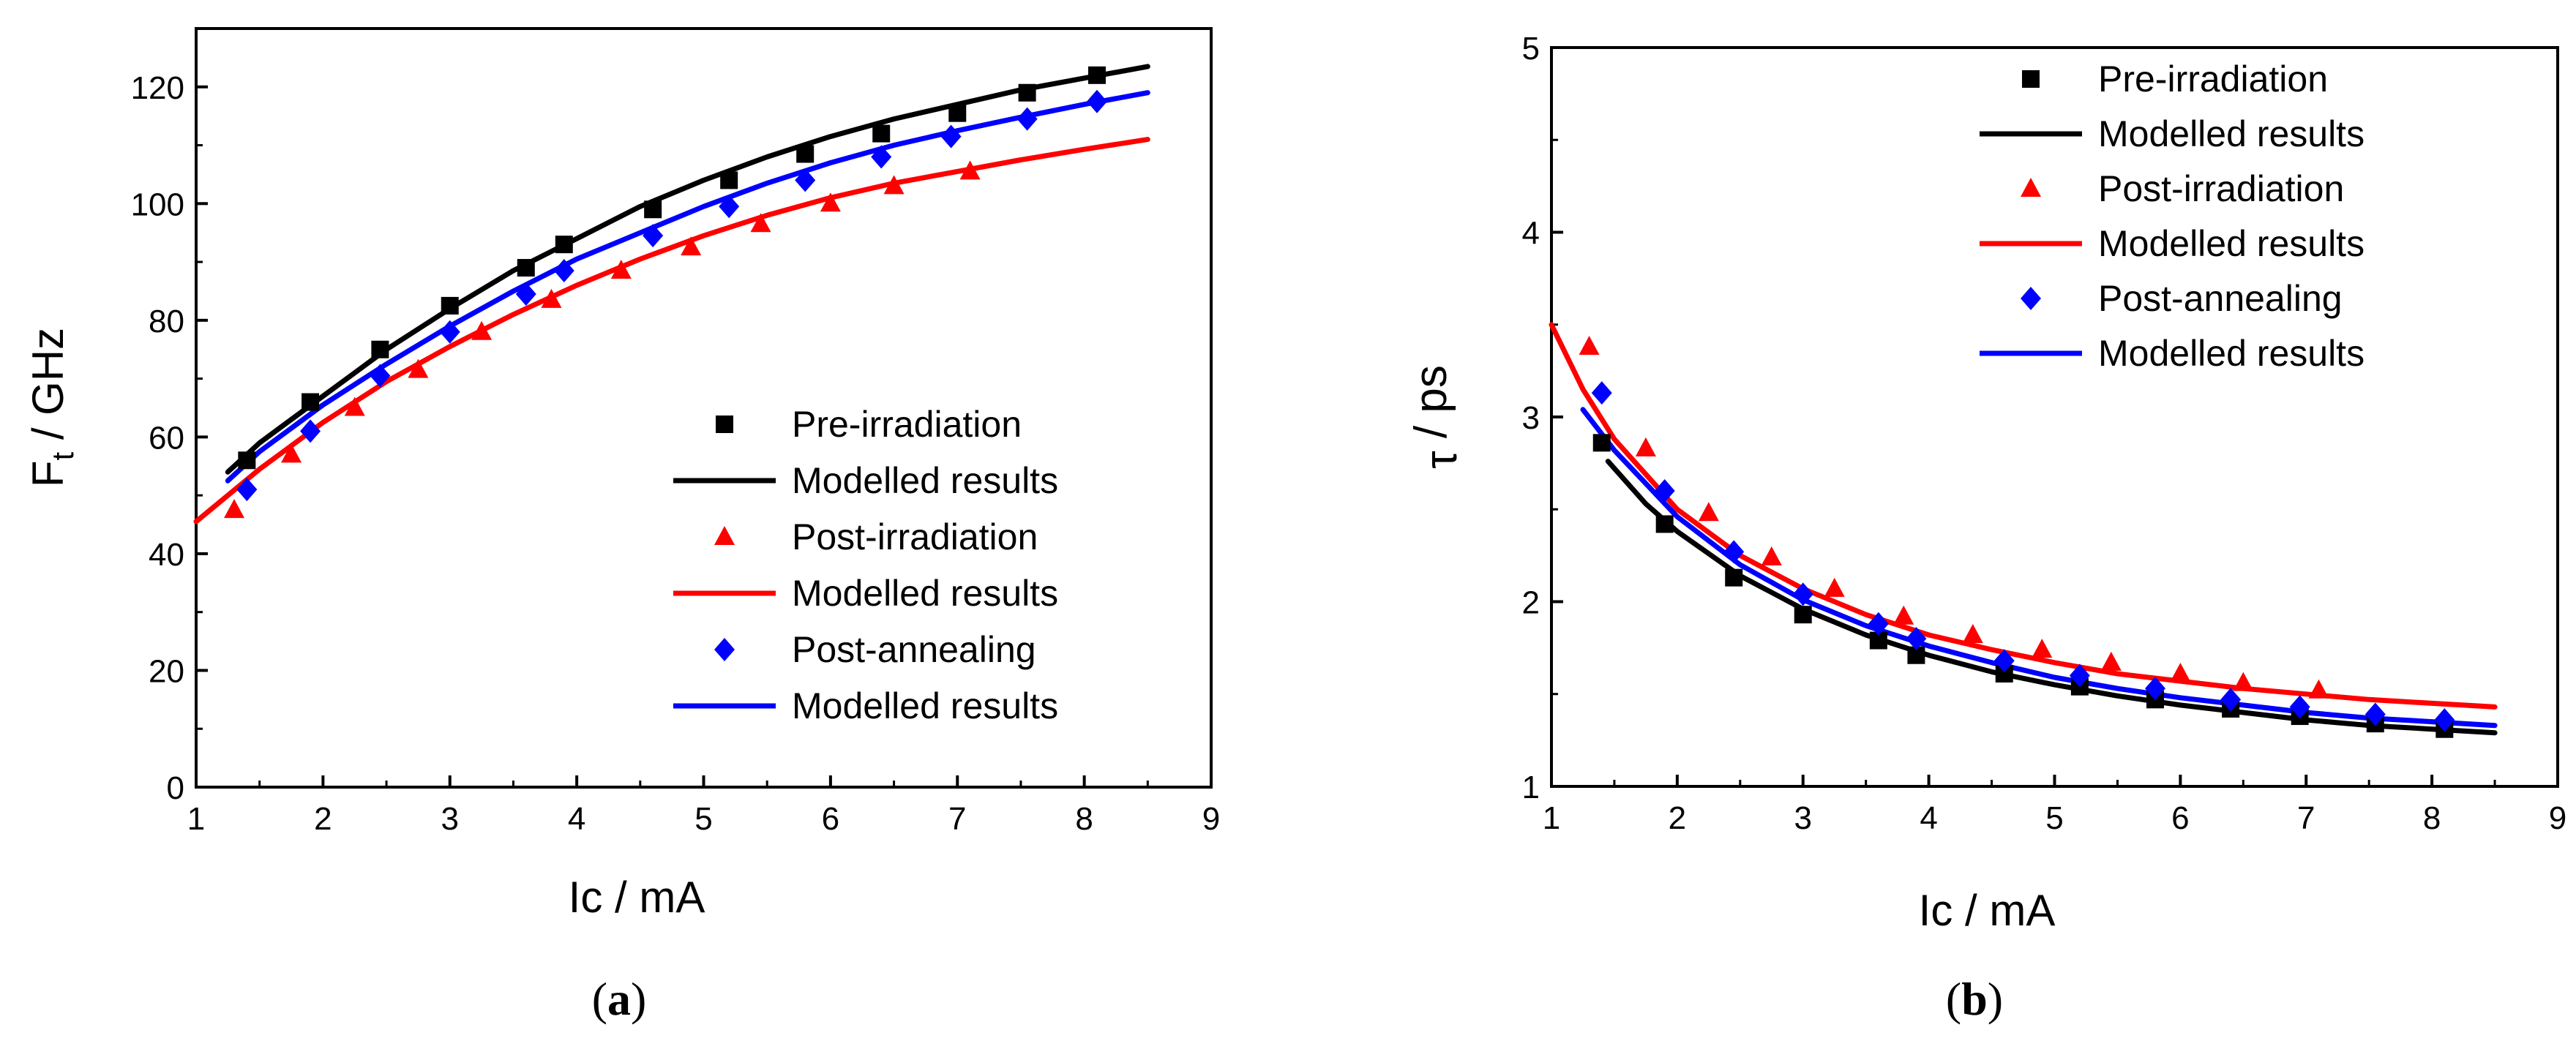 This screenshot has width=2576, height=1049. What do you see at coordinates (2213, 79) in the screenshot?
I see `b-legend-label: Pre-irradiation` at bounding box center [2213, 79].